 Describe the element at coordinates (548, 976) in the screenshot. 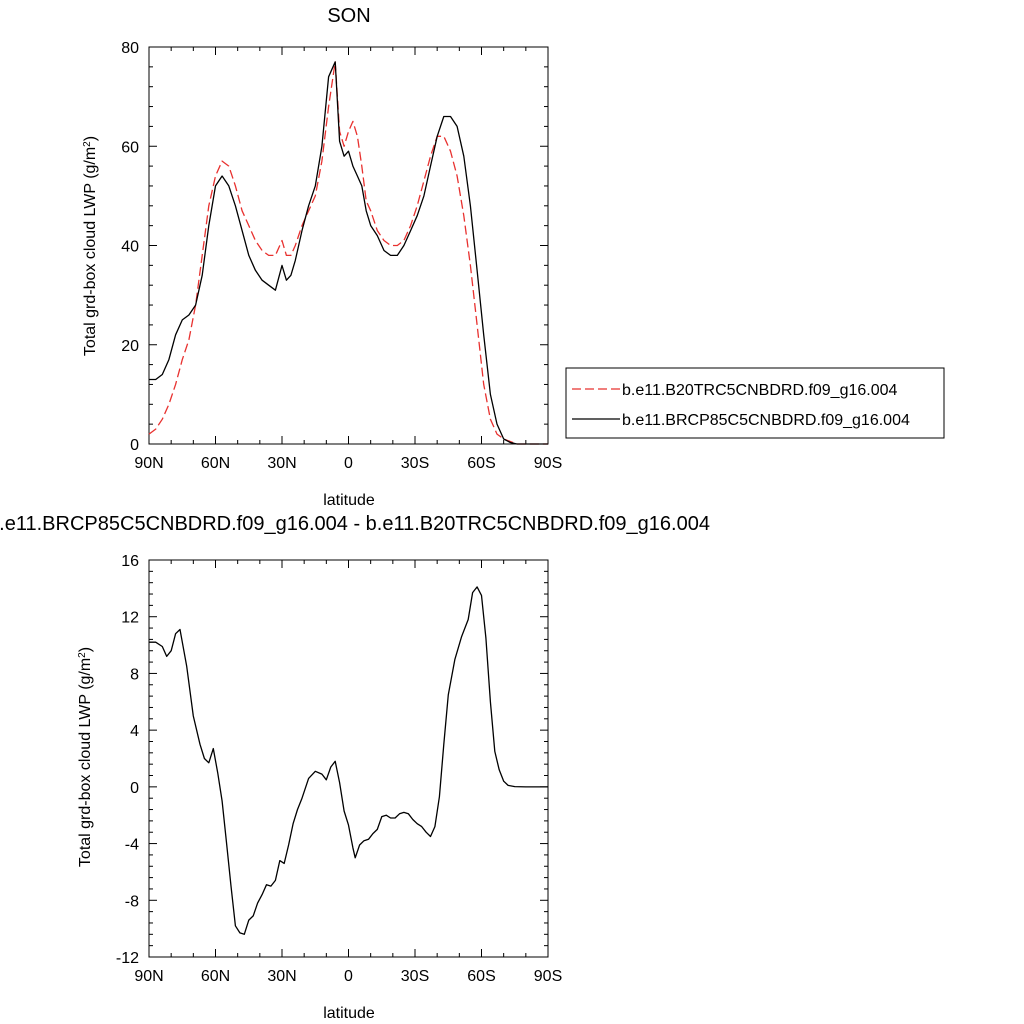

I see `bottom-x-tick-label: 90S` at that location.